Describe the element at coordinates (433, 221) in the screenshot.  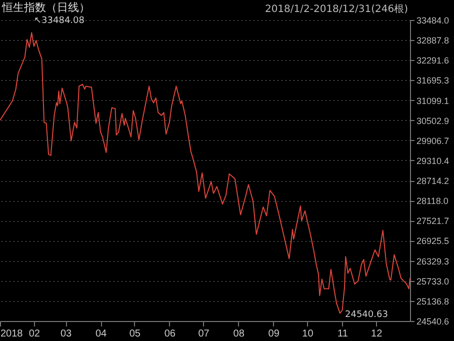
I see `y-tick-label: 27521.7` at that location.